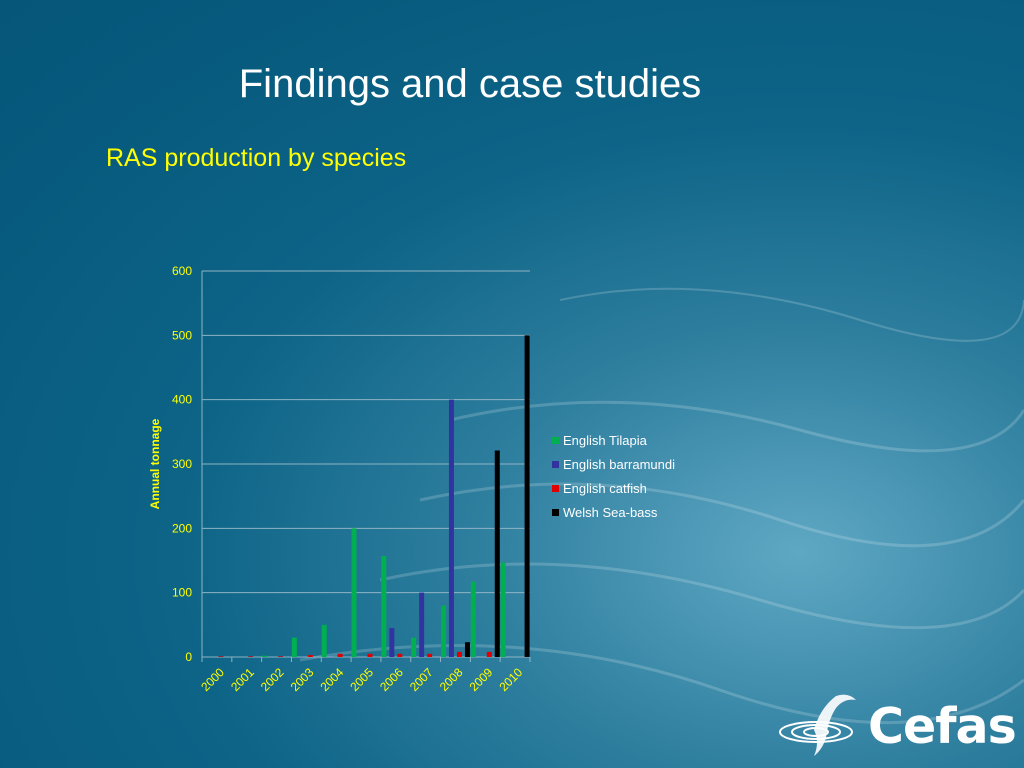 This screenshot has height=768, width=1024. I want to click on y-tick-label: 100, so click(182, 593).